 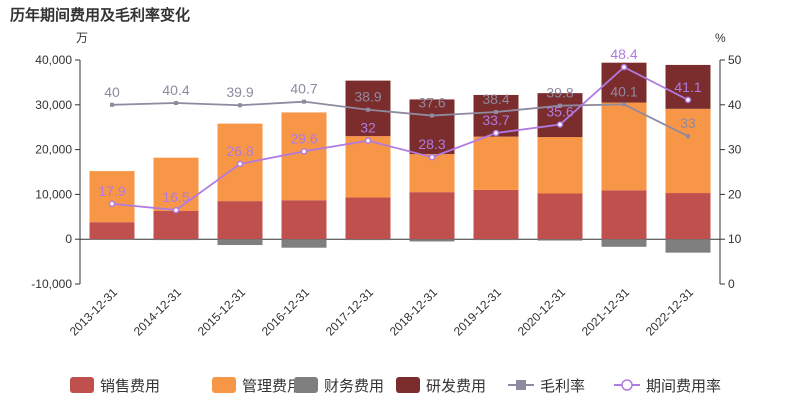 What do you see at coordinates (222, 312) in the screenshot?
I see `x-tick-label: 2015-12-31` at bounding box center [222, 312].